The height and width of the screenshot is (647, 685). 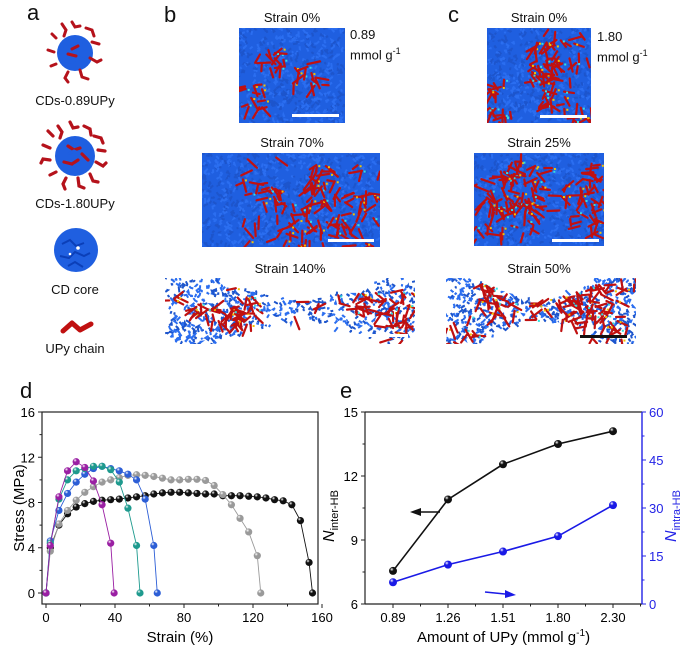 I want to click on series-N_inter-HB, so click(x=503, y=501).